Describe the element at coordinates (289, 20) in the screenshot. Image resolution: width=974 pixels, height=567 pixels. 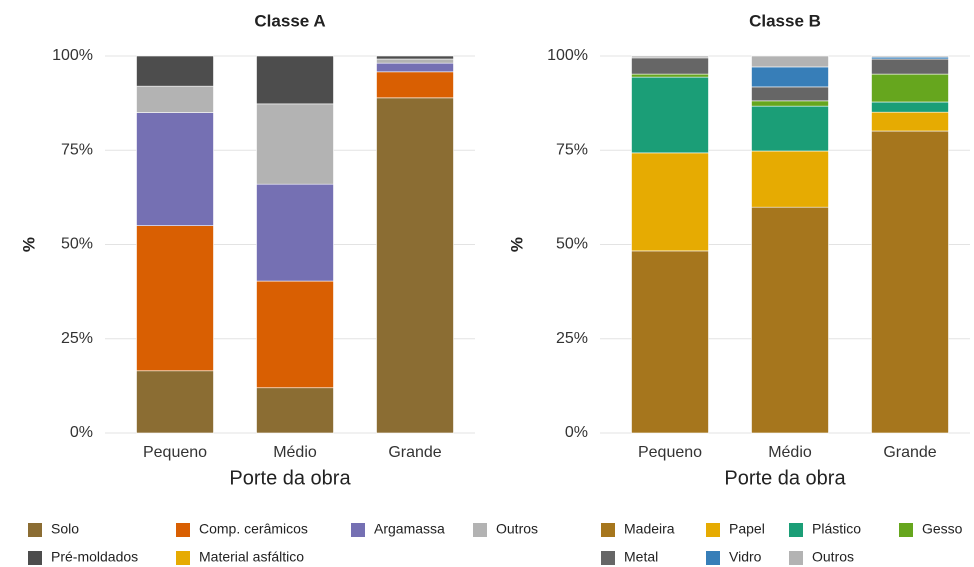
I see `chart-title: Classe A` at that location.